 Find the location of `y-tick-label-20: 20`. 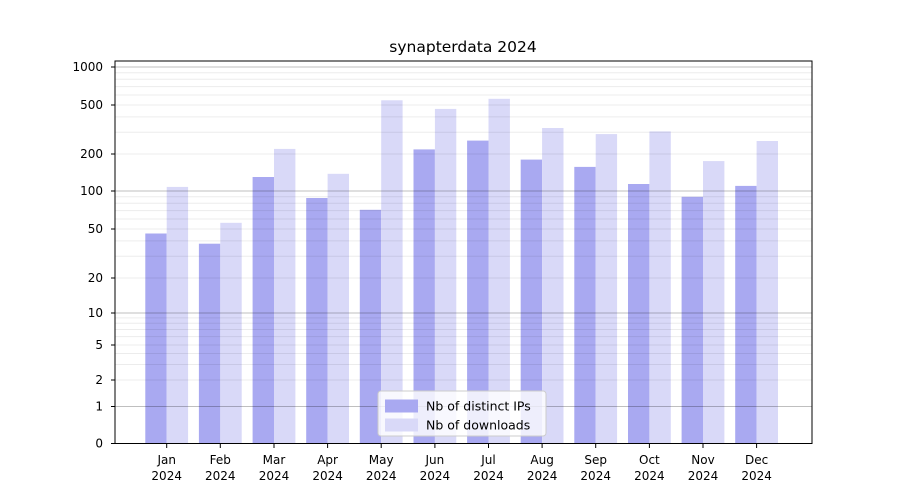

y-tick-label-20: 20 is located at coordinates (95, 278).